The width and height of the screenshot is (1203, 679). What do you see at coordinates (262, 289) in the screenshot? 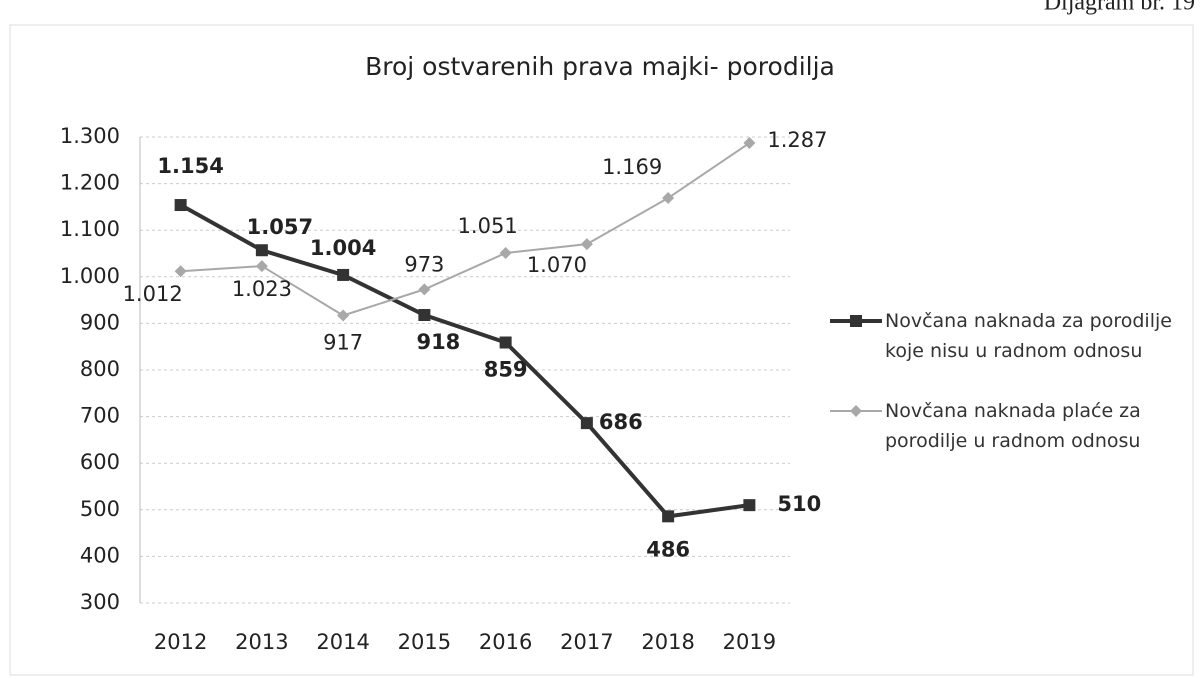
I see `data-label: 1.023` at bounding box center [262, 289].